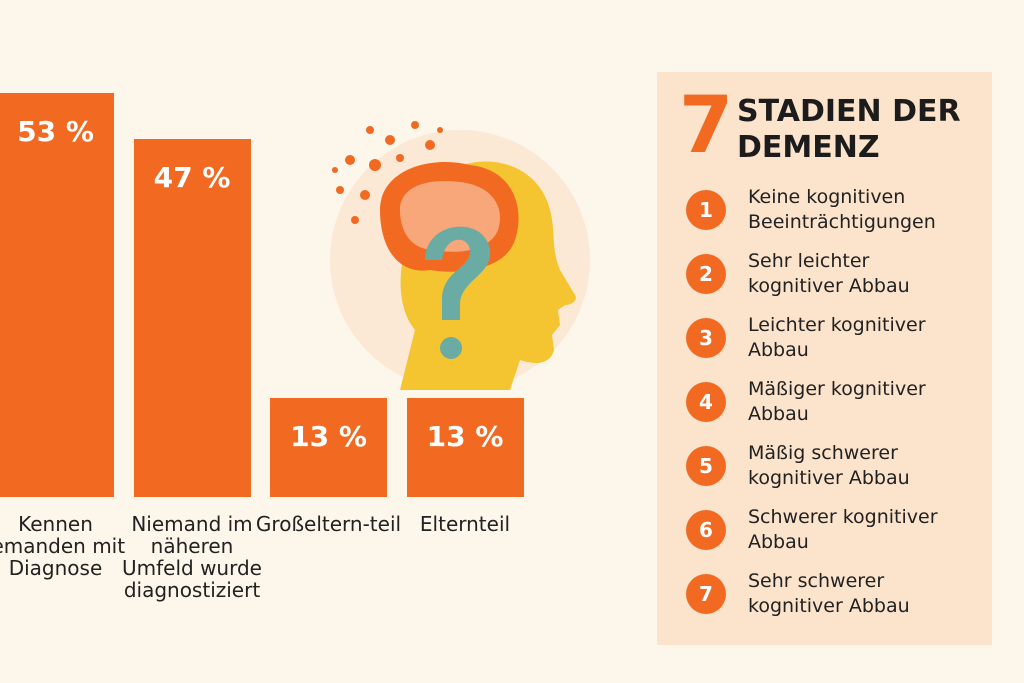 The width and height of the screenshot is (1024, 683). Describe the element at coordinates (706, 402) in the screenshot. I see `stage-number: 4` at that location.